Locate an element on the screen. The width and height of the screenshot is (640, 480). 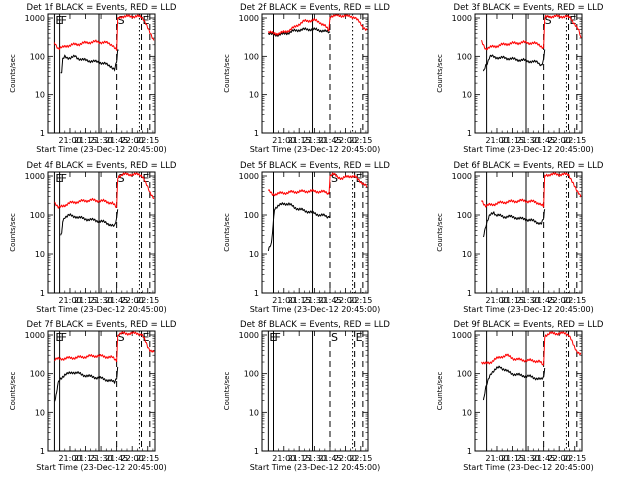
event-marker-label: F is located at coordinates (277, 337).